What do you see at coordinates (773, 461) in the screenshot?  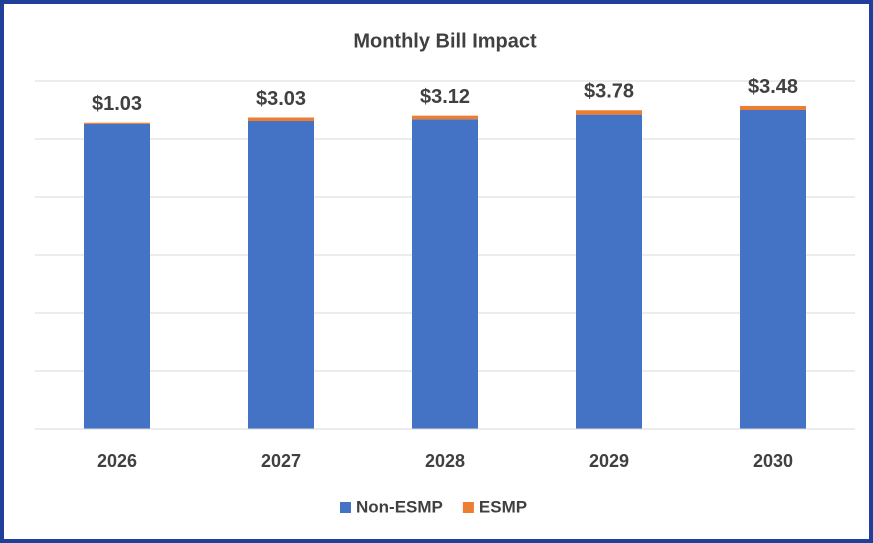 I see `x-tick-label: 2030` at bounding box center [773, 461].